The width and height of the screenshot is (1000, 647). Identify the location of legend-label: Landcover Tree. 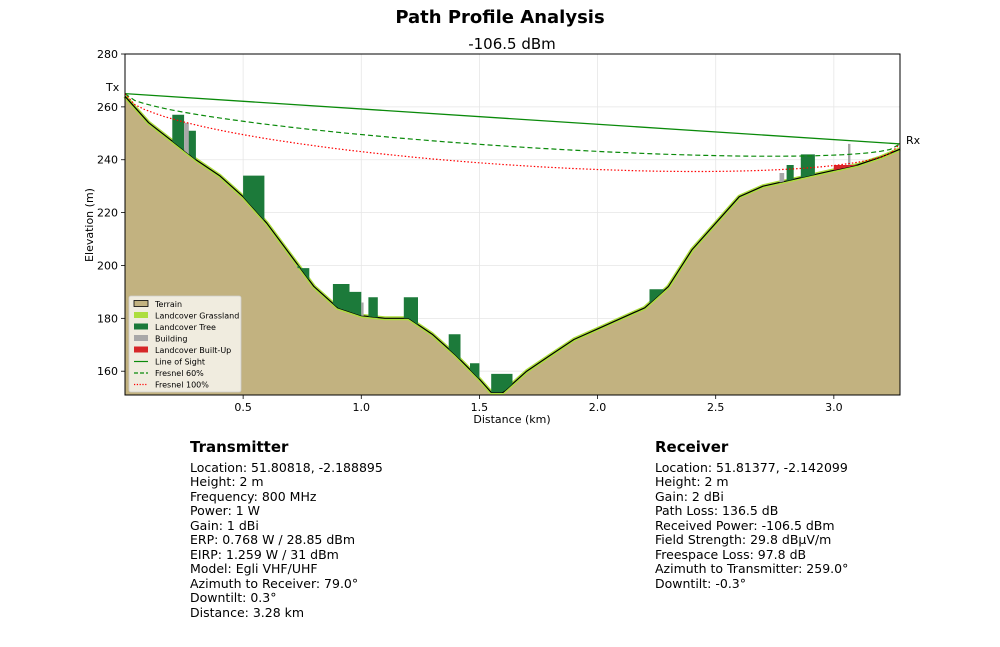
(185, 327).